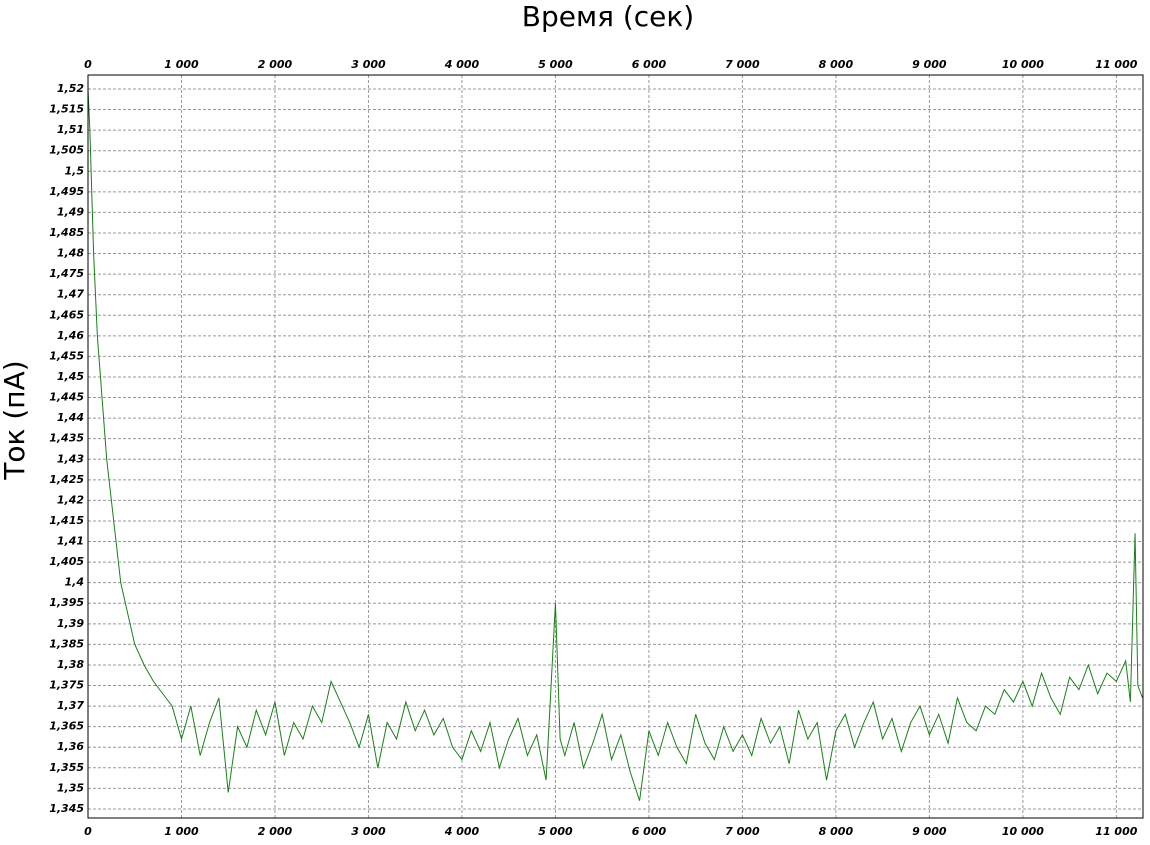 This screenshot has width=1150, height=845. Describe the element at coordinates (70, 787) in the screenshot. I see `y-tick-label: 1,35` at that location.